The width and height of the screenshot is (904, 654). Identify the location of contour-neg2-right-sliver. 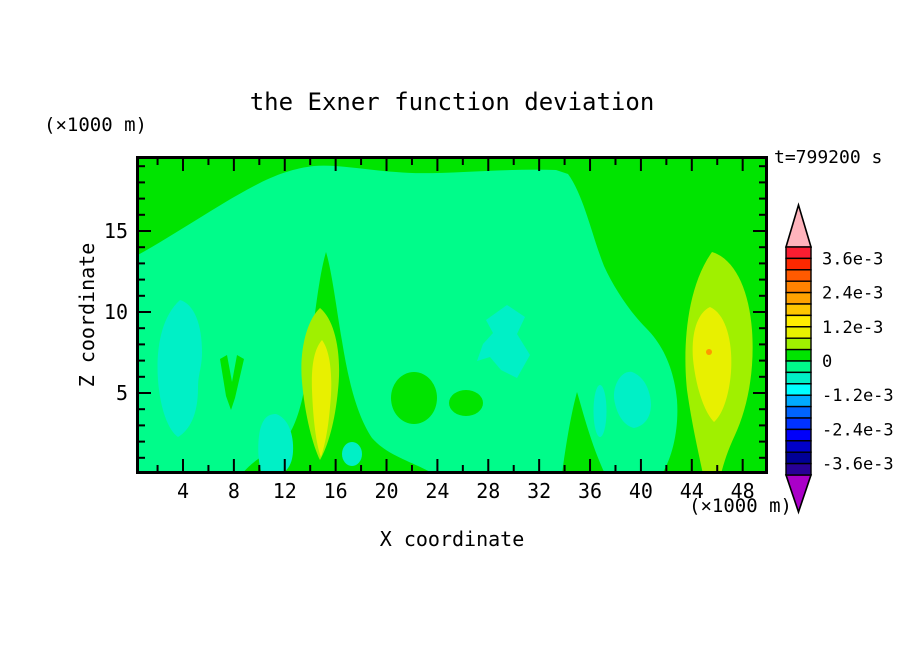
(600, 411).